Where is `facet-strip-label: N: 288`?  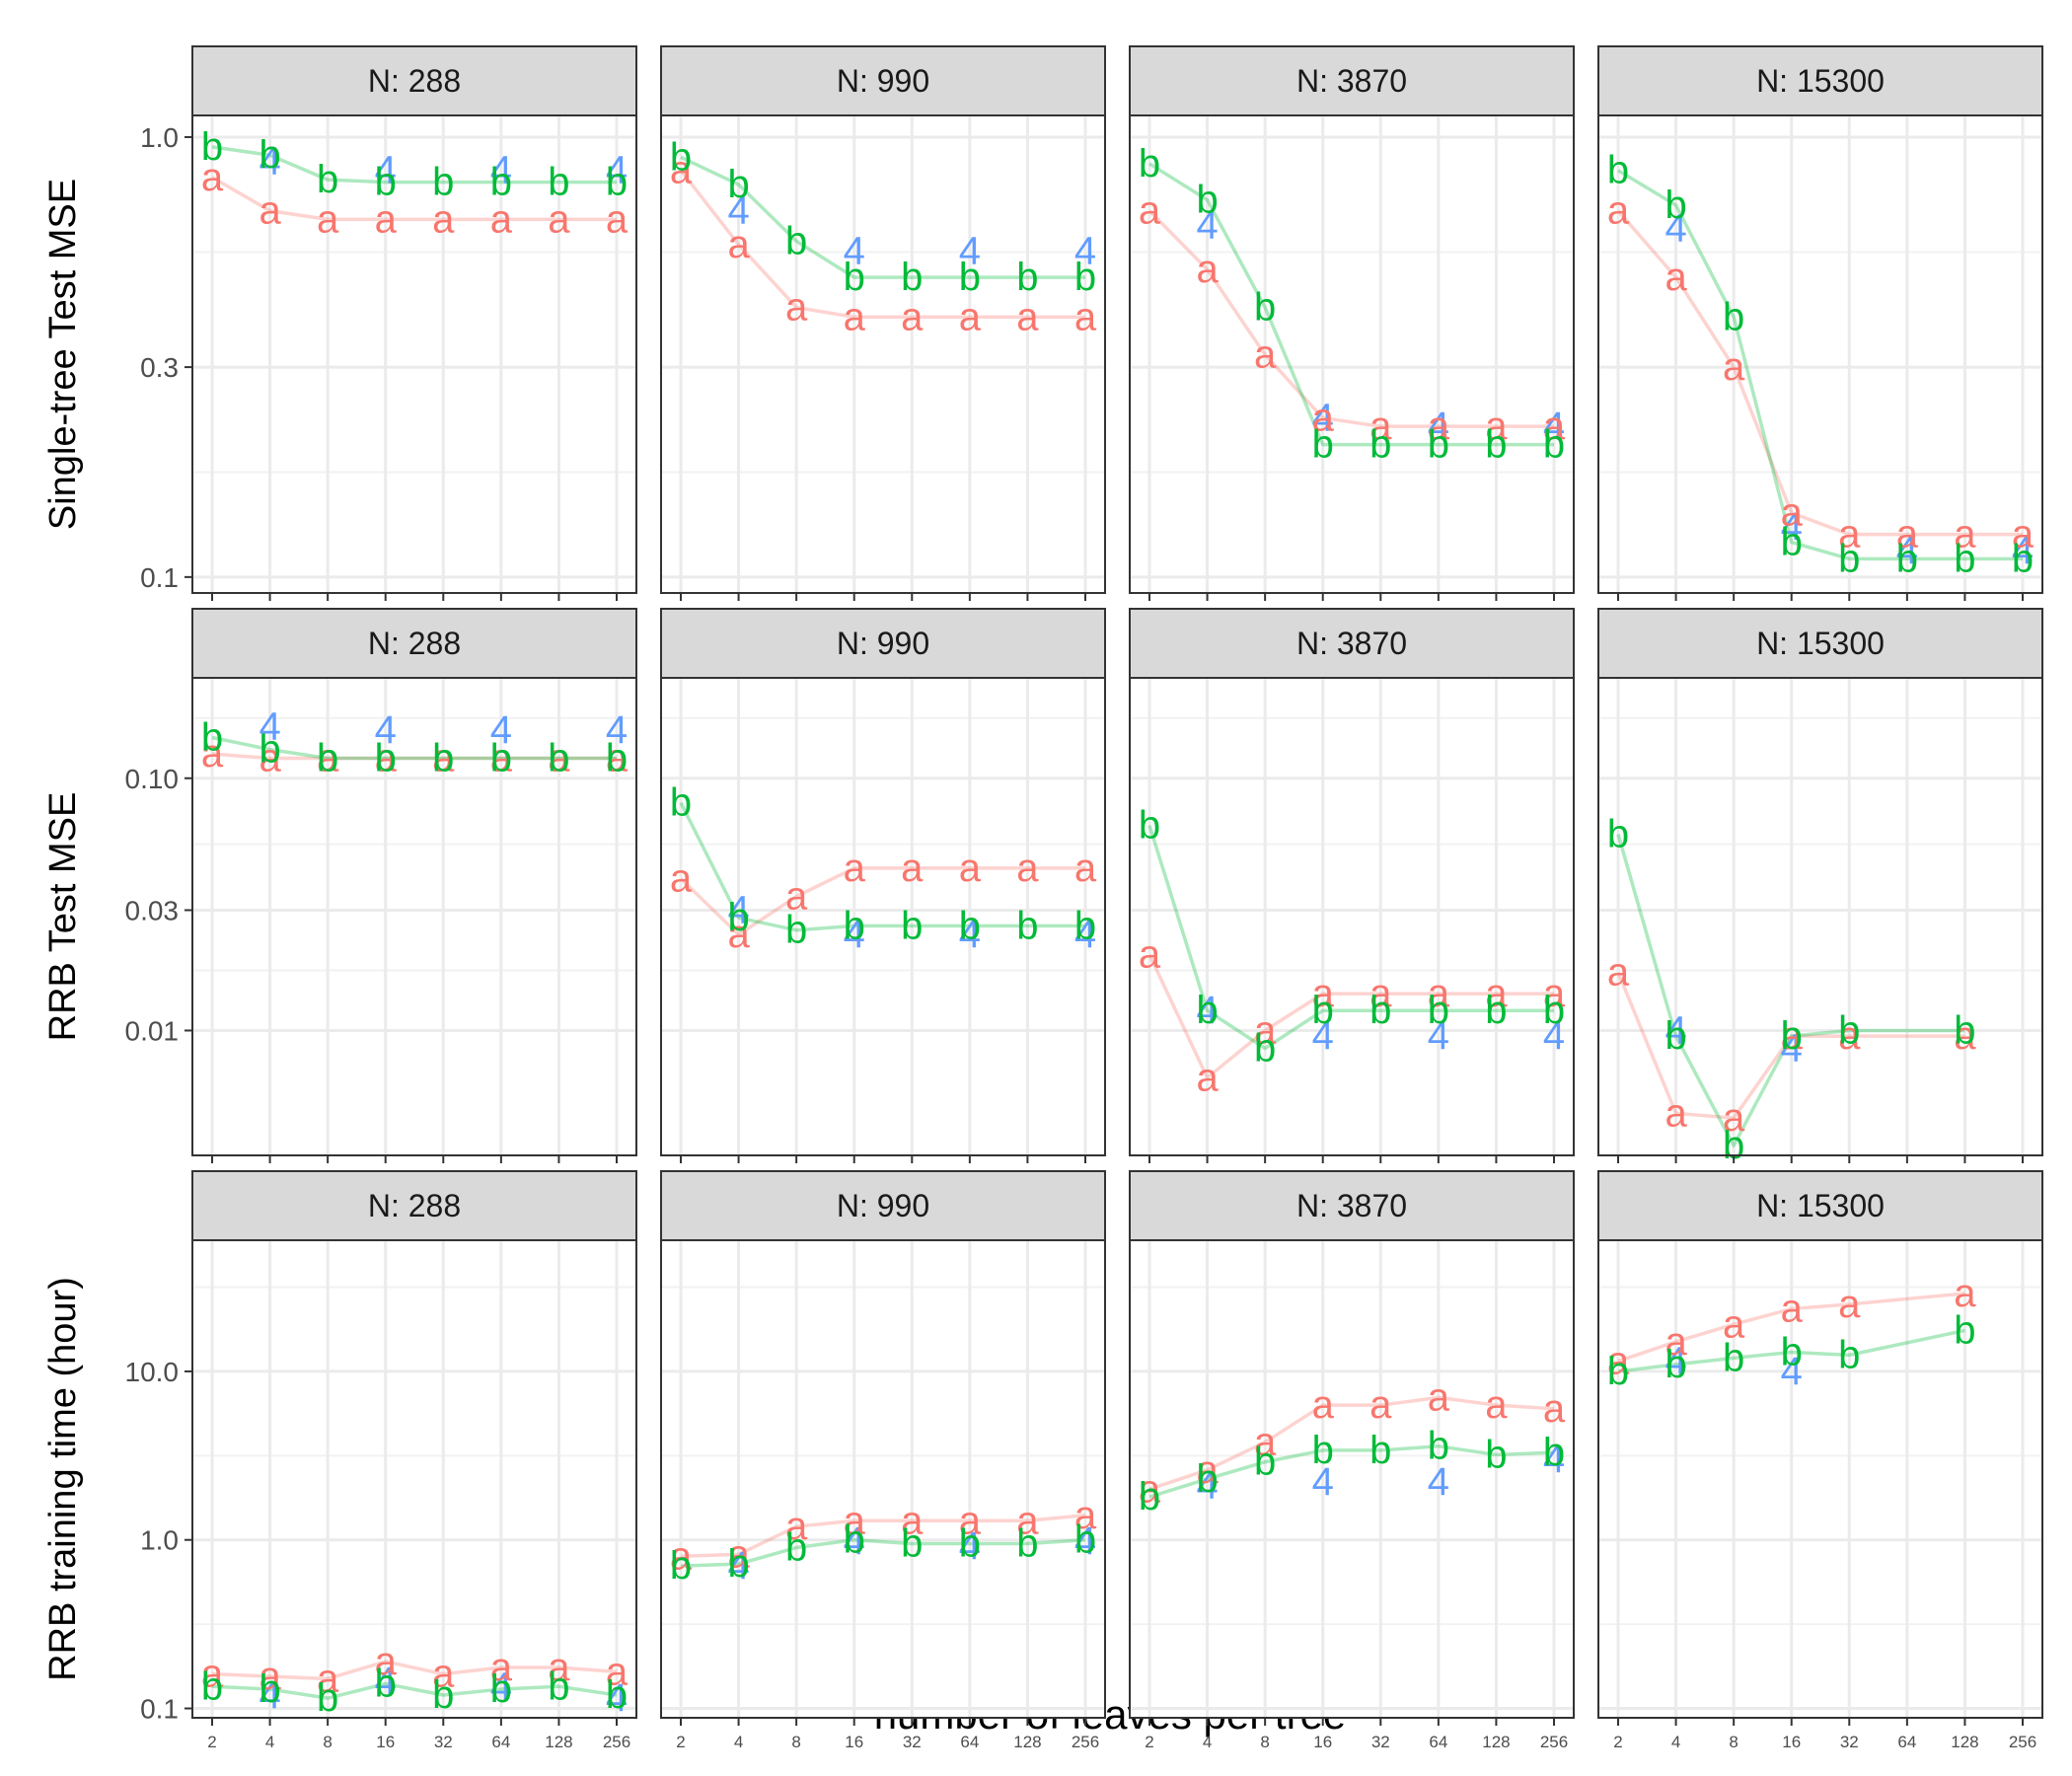
facet-strip-label: N: 288 is located at coordinates (415, 644).